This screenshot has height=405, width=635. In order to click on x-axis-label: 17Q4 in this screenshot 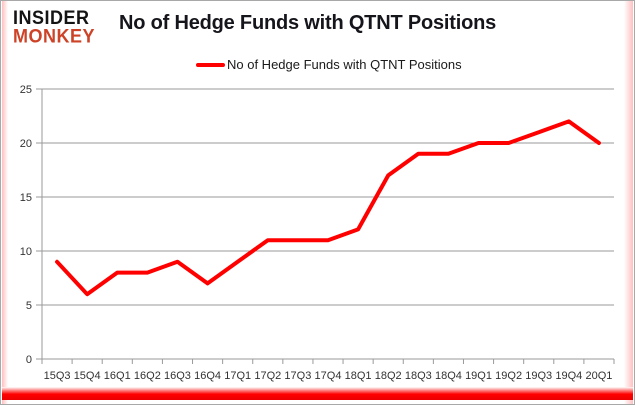, I will do `click(328, 376)`.